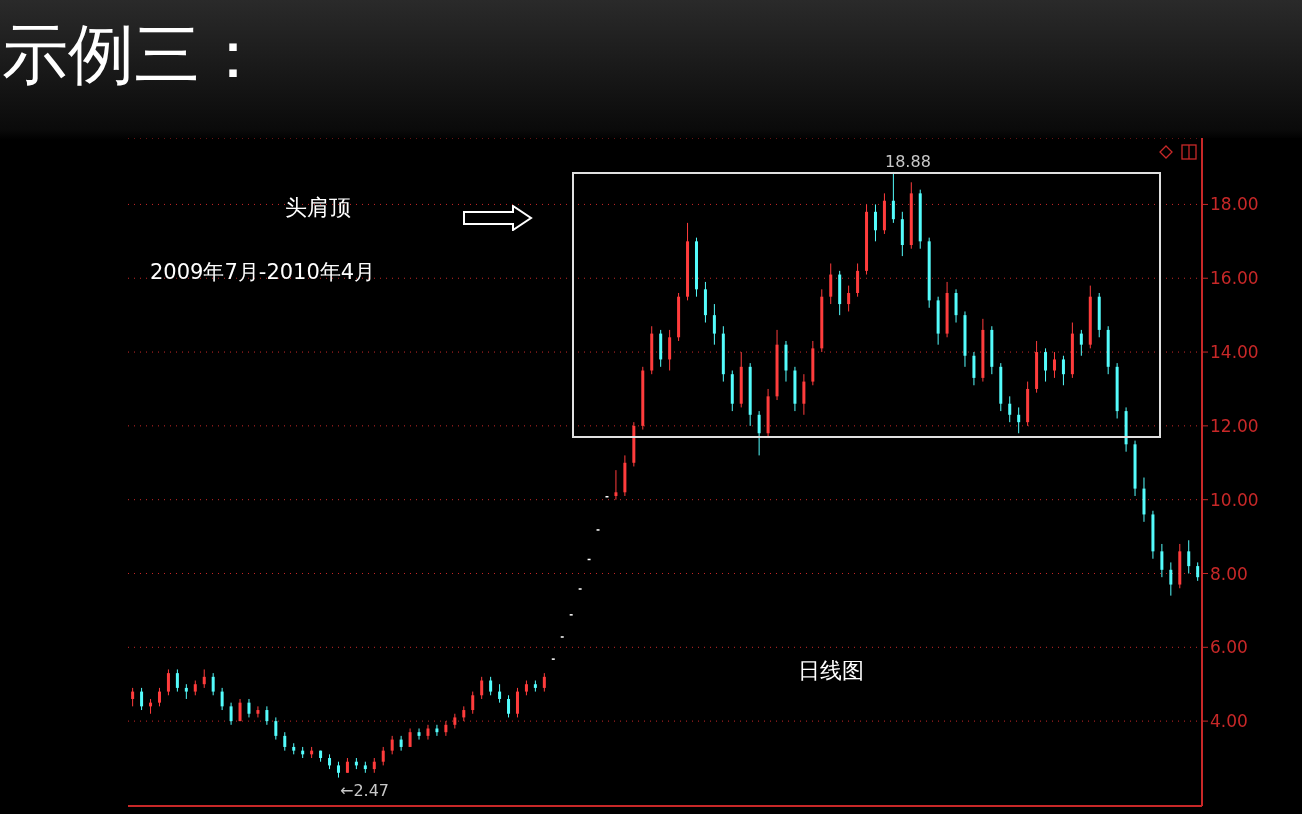  What do you see at coordinates (1229, 573) in the screenshot?
I see `y-tick-label: 8.00` at bounding box center [1229, 573].